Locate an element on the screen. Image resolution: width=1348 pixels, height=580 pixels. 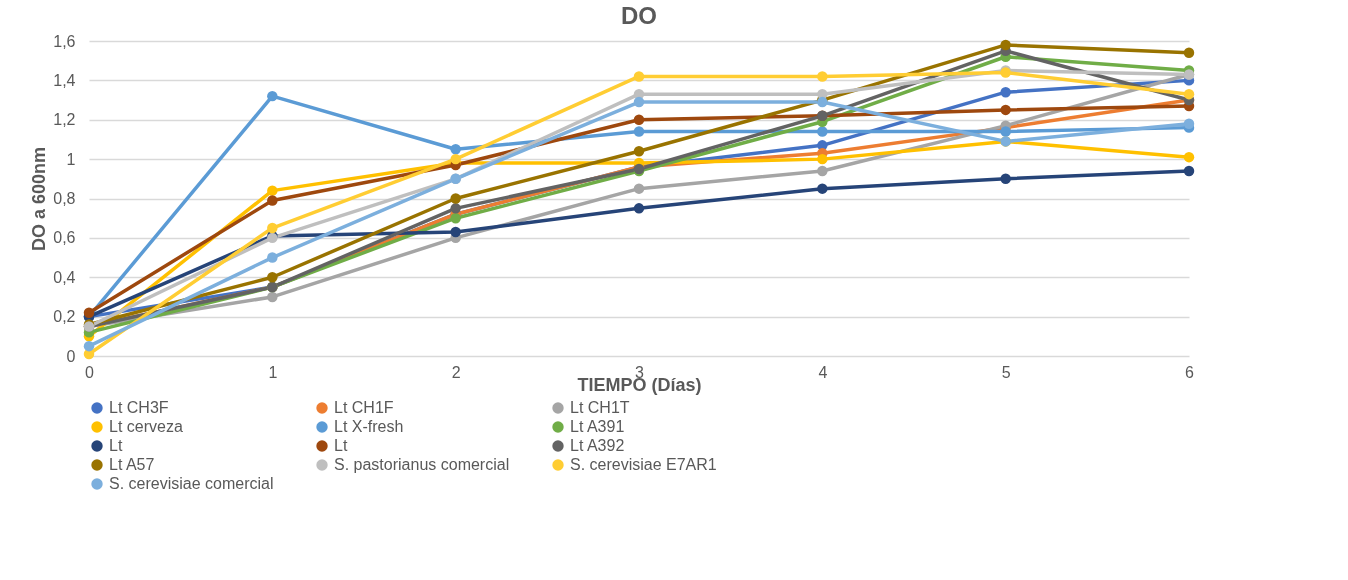
legend-label: Lt A391 is located at coordinates (597, 426).